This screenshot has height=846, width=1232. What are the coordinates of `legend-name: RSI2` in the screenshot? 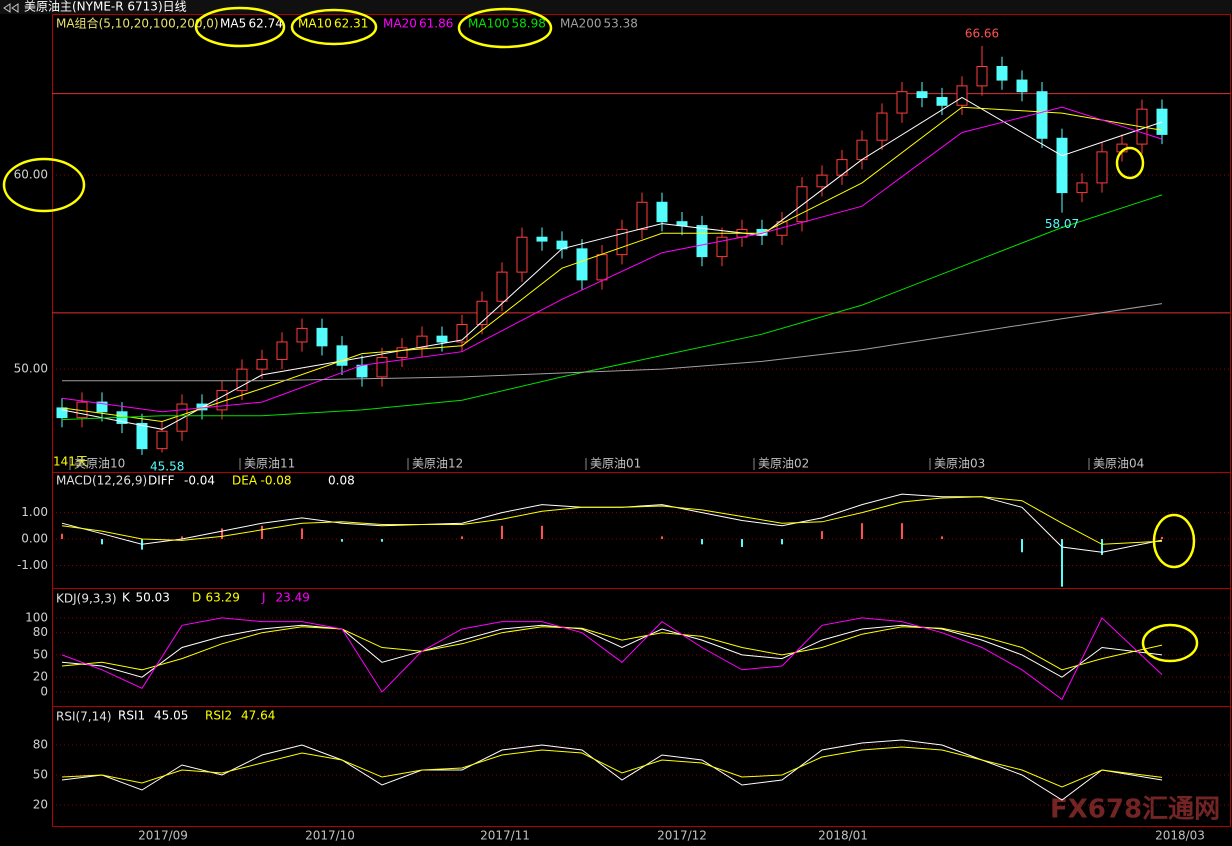 It's located at (218, 716).